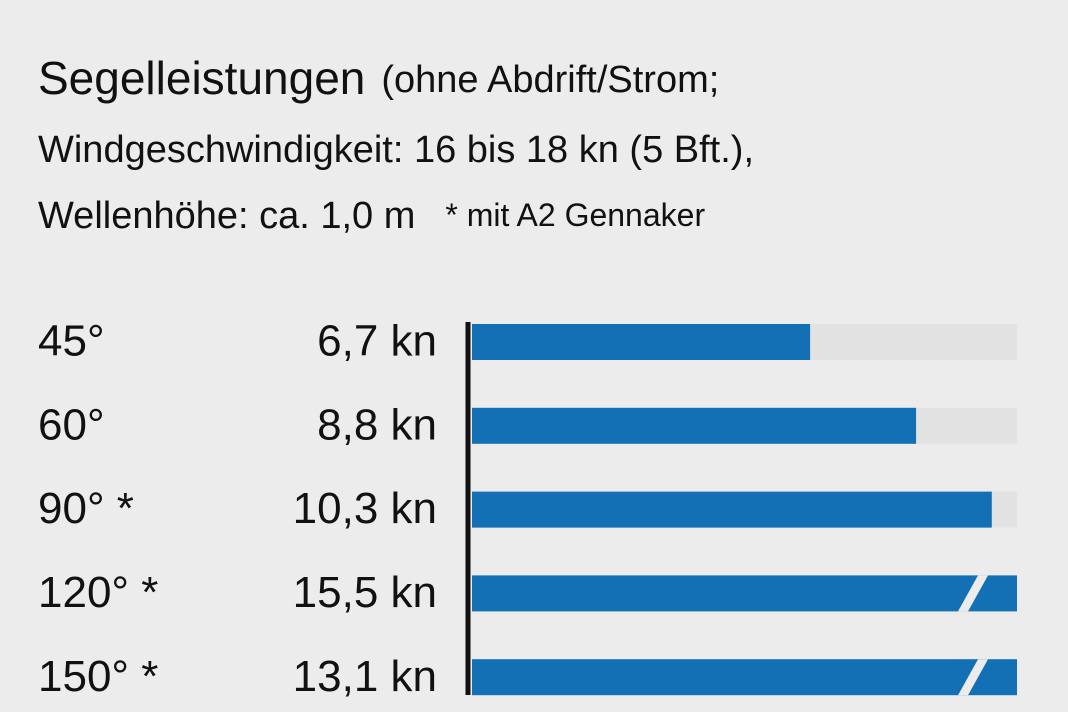  I want to click on annotation: * mit A2 Gennaker, so click(575, 215).